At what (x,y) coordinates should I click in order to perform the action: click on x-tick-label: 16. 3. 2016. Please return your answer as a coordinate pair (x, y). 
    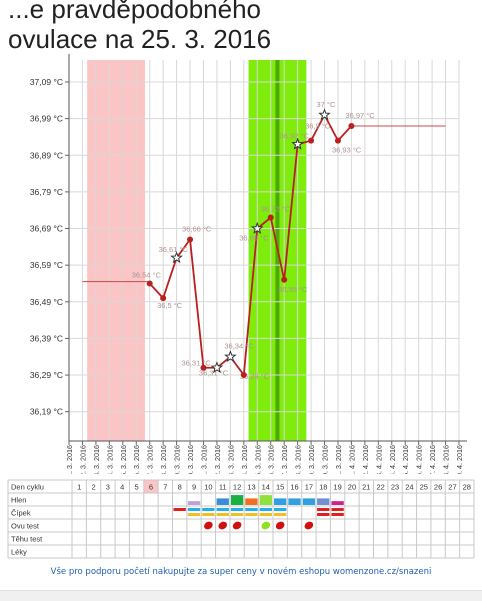
    Looking at the image, I should click on (136, 459).